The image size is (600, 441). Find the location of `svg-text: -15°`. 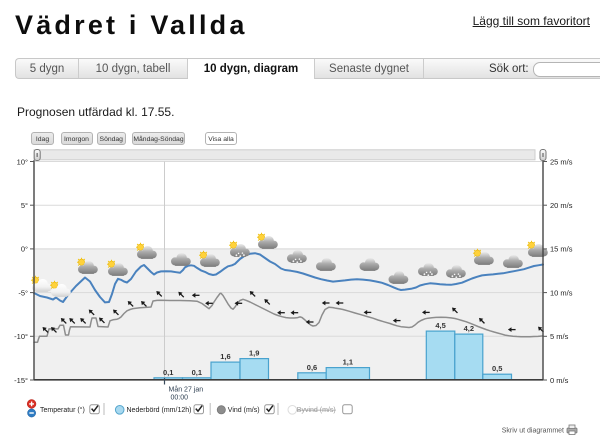

svg-text: -15° is located at coordinates (21, 380).